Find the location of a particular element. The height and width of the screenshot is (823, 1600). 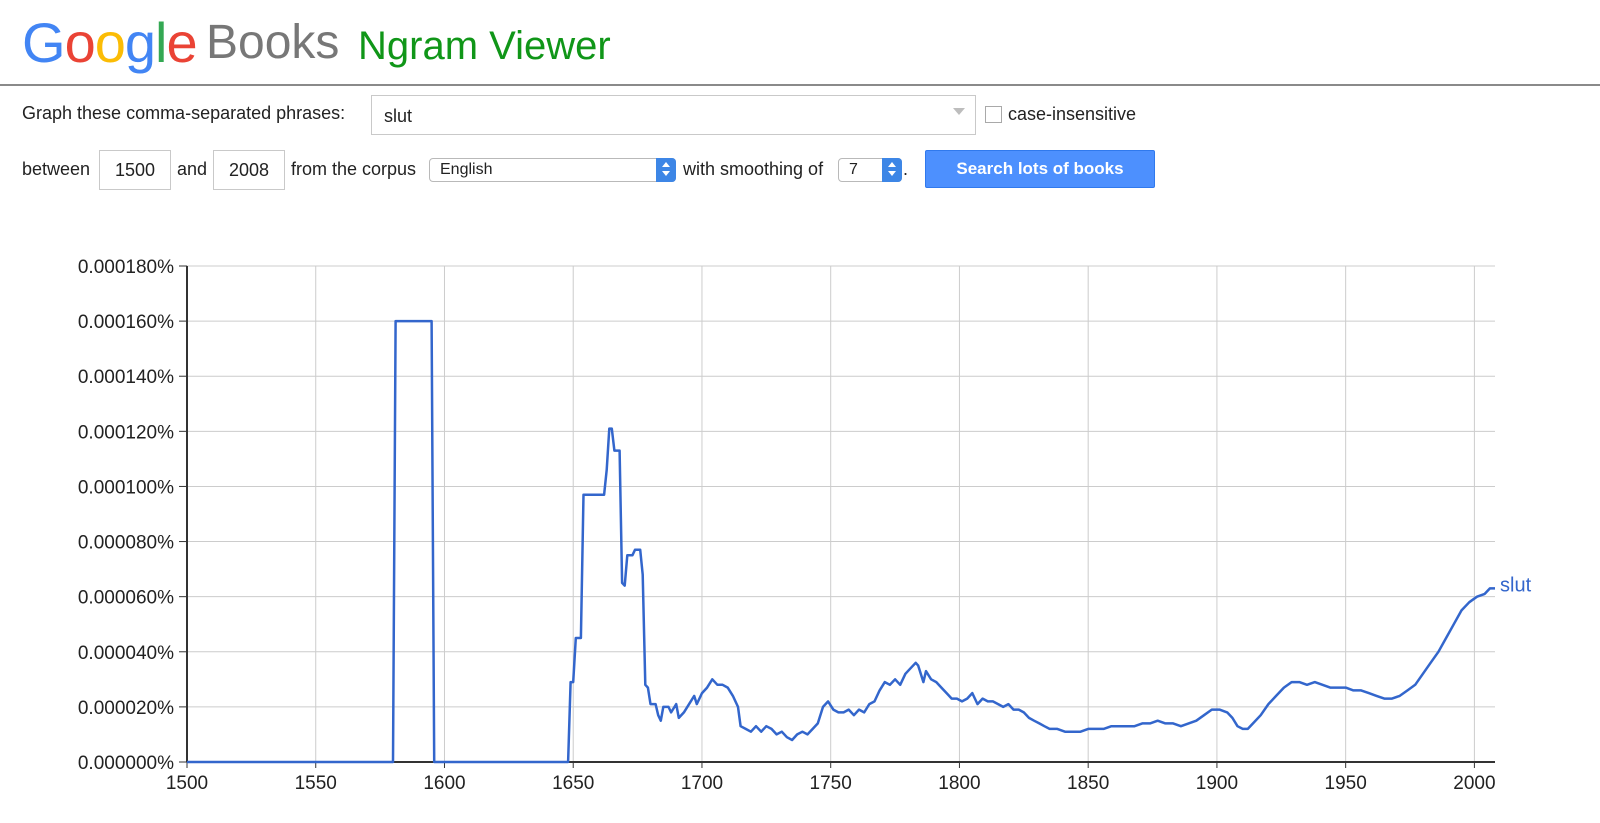

x-tick-label: 1900 is located at coordinates (1217, 783).